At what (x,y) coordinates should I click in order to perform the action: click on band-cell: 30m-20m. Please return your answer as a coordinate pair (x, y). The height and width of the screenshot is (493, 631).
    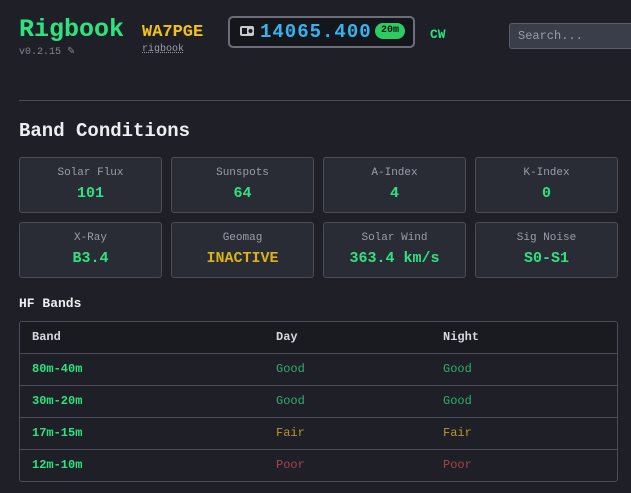
    Looking at the image, I should click on (57, 401).